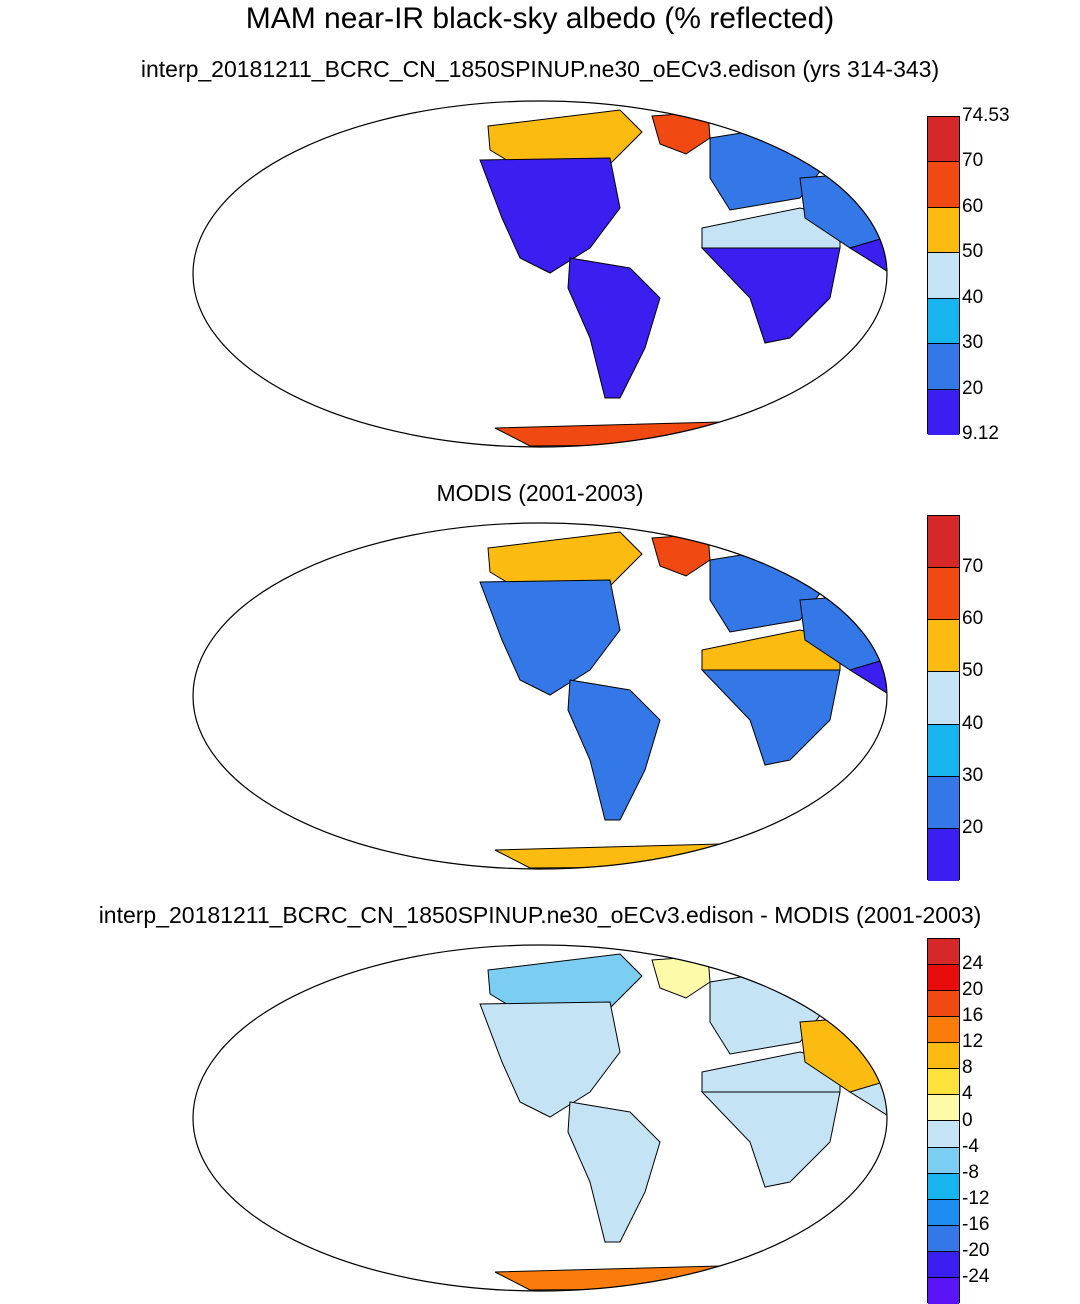  Describe the element at coordinates (976, 1250) in the screenshot. I see `colorbar-tick-label: -20` at that location.